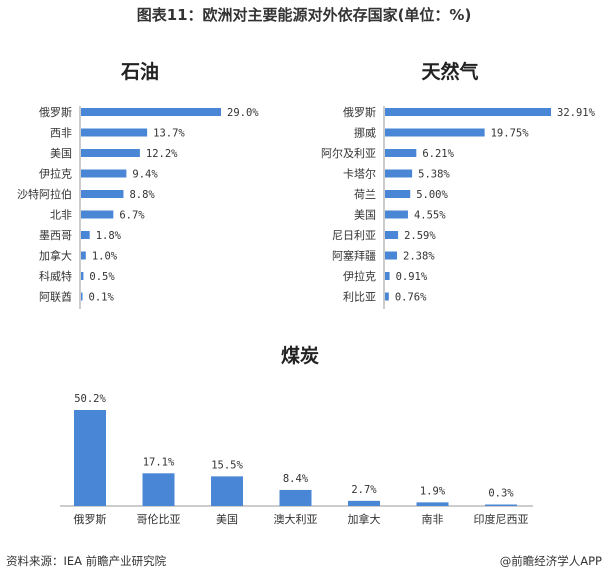 The width and height of the screenshot is (608, 577). Describe the element at coordinates (550, 561) in the screenshot. I see `credit-note: @前瞻经济学人APP` at that location.